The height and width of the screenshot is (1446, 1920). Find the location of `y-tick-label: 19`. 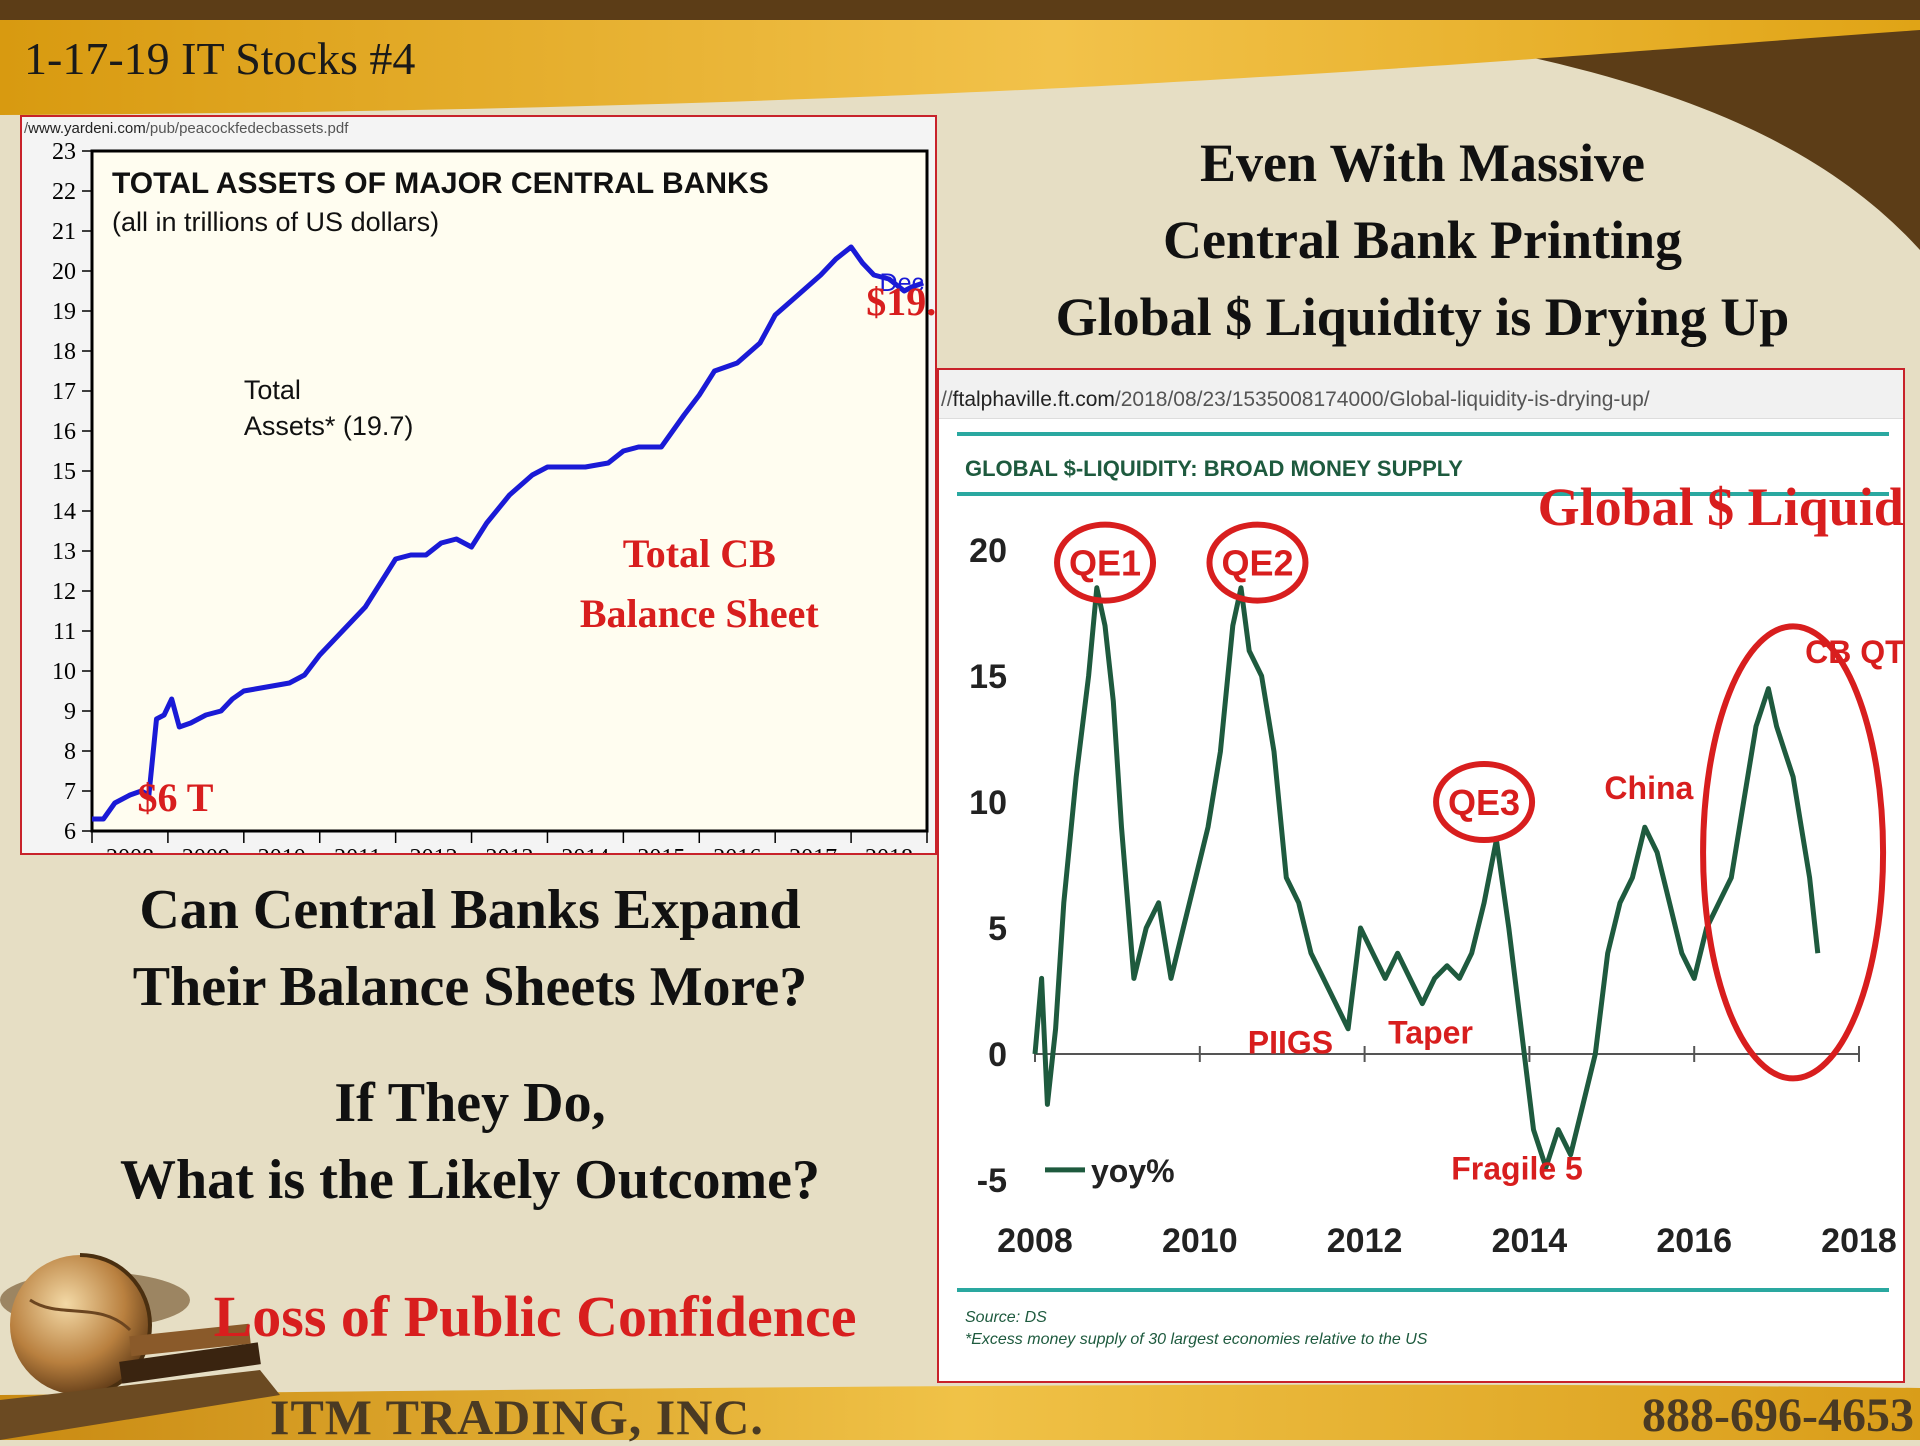

y-tick-label: 19 is located at coordinates (64, 312).